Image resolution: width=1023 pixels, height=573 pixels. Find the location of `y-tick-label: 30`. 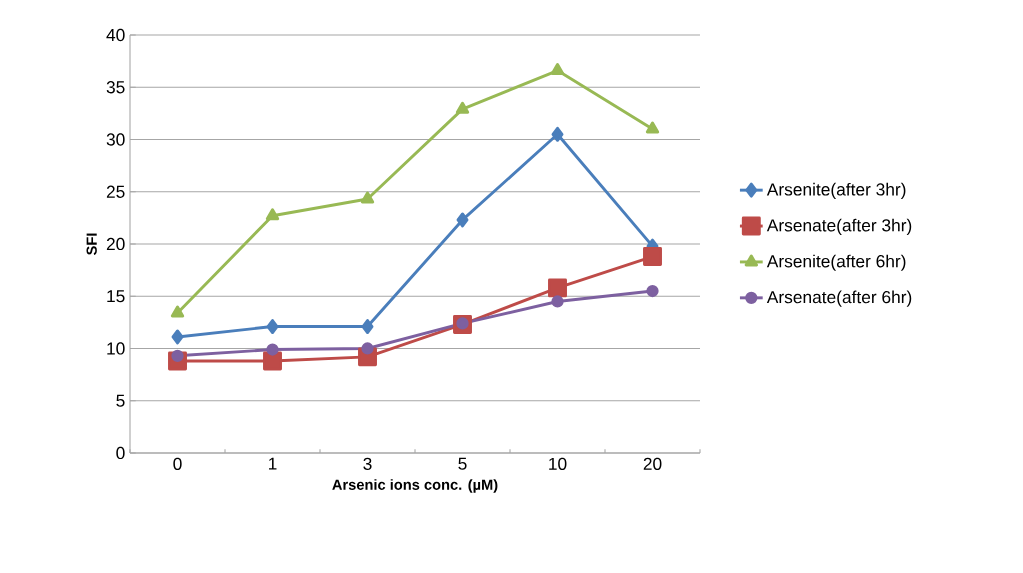

y-tick-label: 30 is located at coordinates (115, 139).